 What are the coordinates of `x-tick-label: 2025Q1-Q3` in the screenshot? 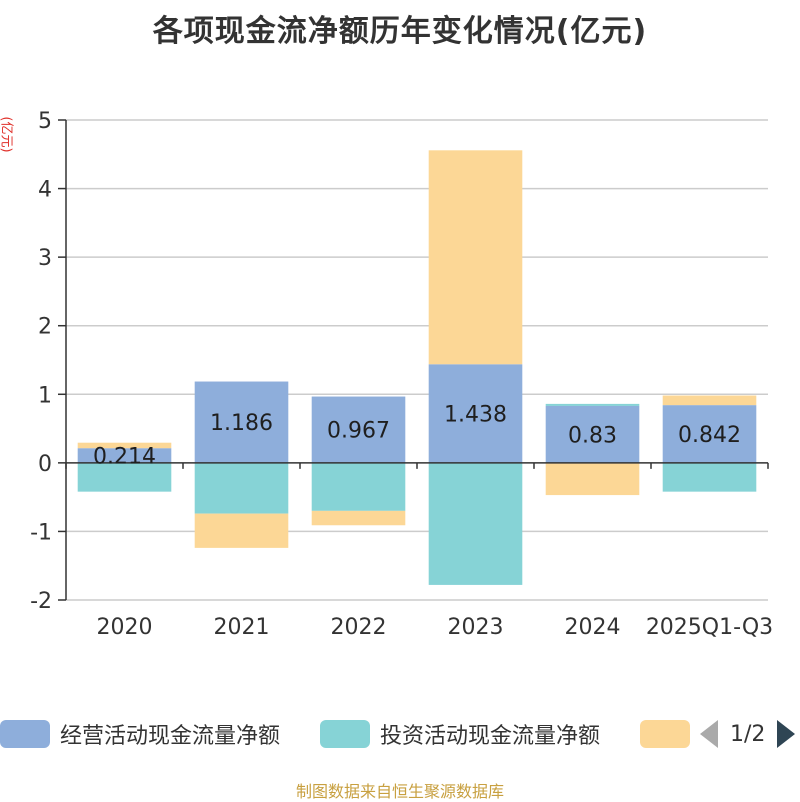 It's located at (709, 627).